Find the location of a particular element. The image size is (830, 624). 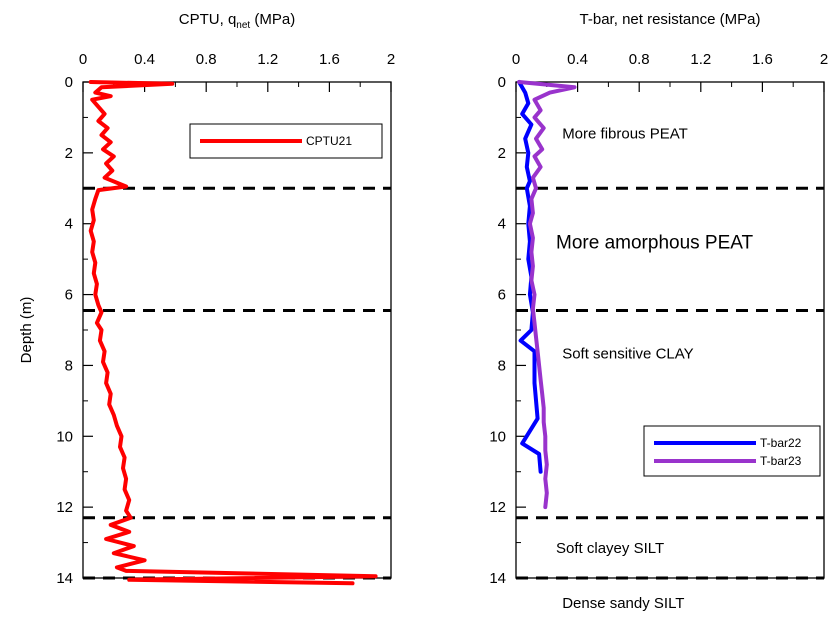

panel2-layer-label: More fibrous PEAT is located at coordinates (625, 134).